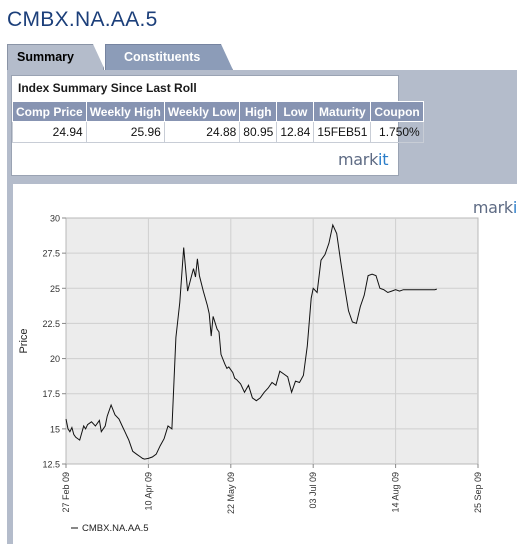  Describe the element at coordinates (49, 111) in the screenshot. I see `col-comp-price: Comp Price` at that location.